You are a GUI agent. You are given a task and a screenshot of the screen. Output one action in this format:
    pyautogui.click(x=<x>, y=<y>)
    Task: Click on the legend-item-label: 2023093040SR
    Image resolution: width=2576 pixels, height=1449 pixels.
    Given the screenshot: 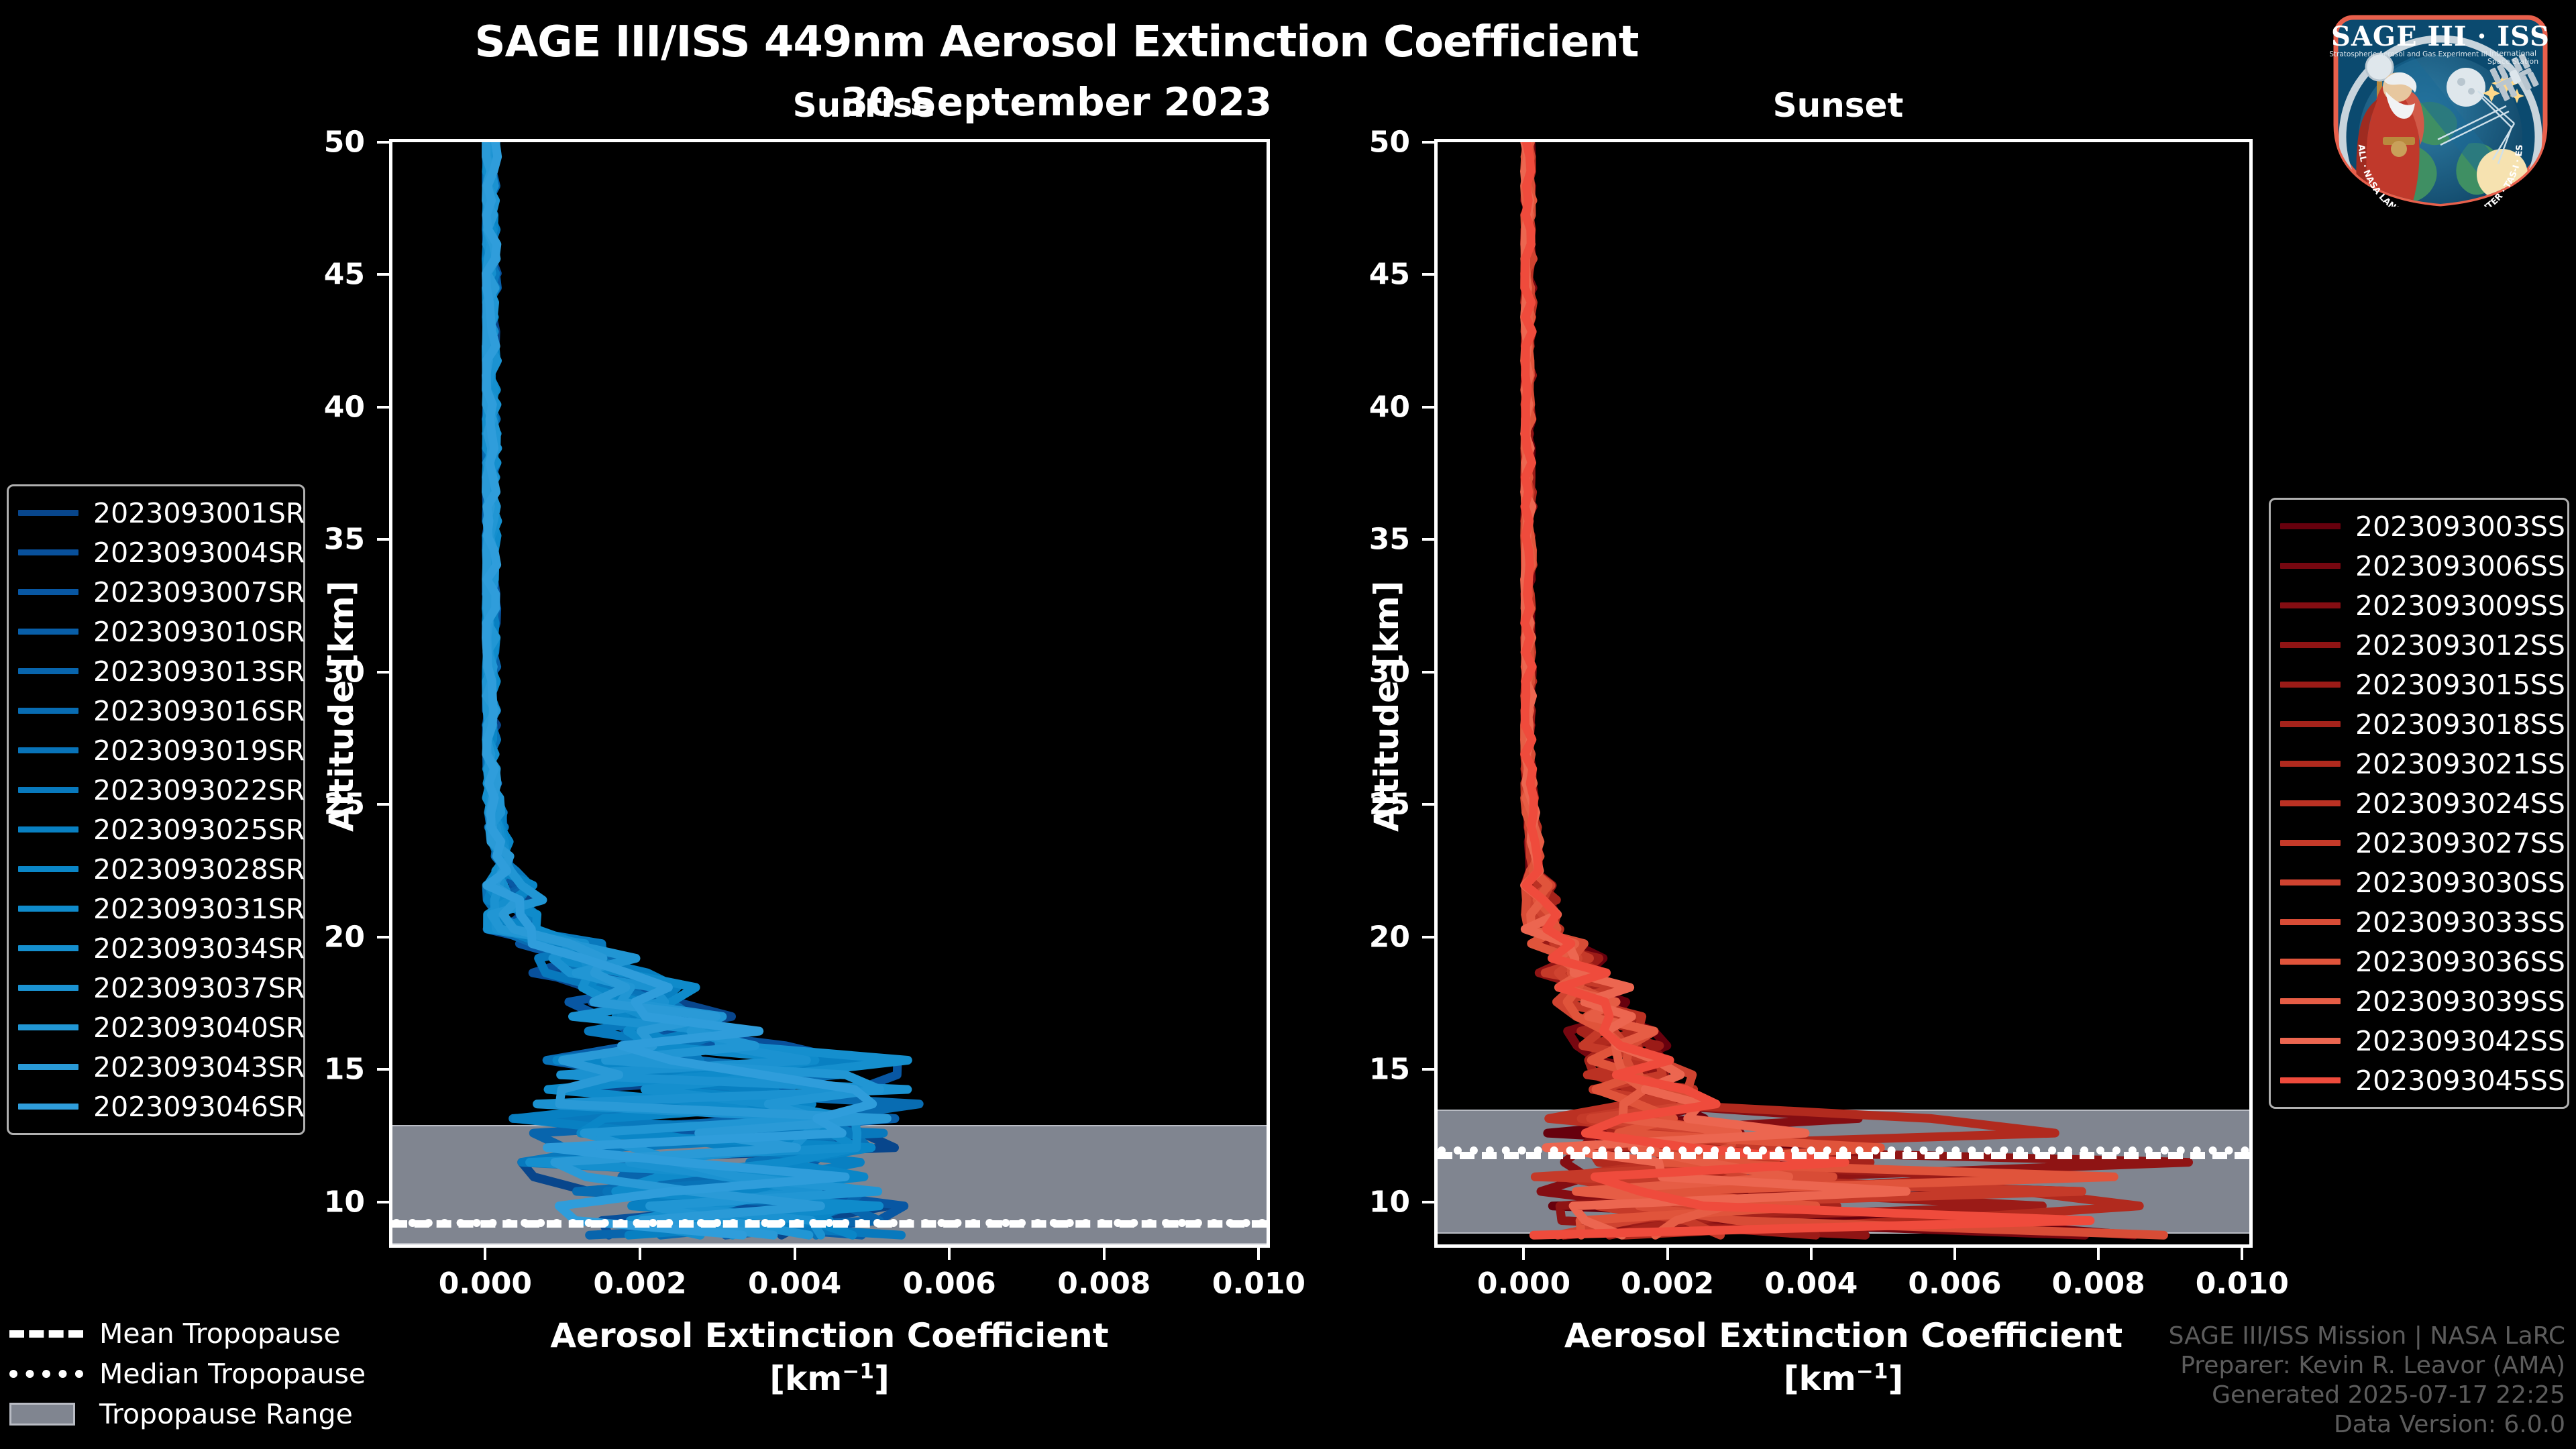 What is the action you would take?
    pyautogui.click(x=199, y=1027)
    